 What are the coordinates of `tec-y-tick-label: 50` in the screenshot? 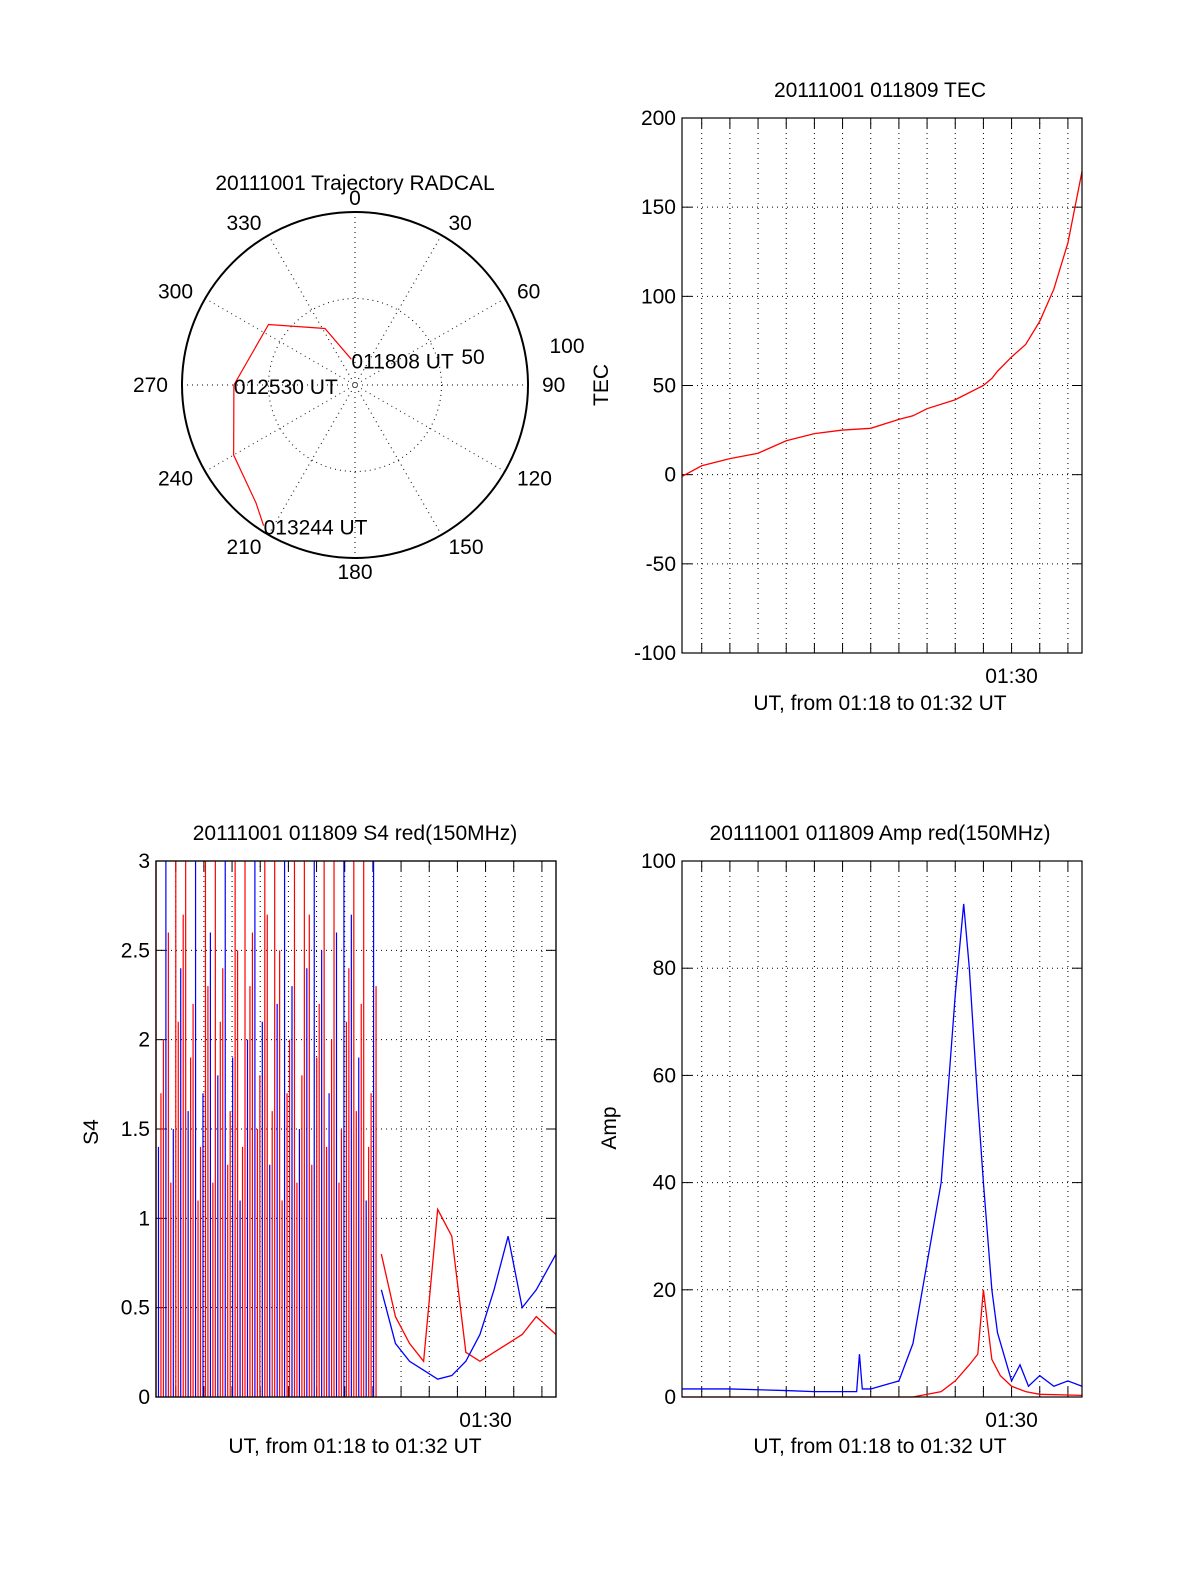 It's located at (664, 386).